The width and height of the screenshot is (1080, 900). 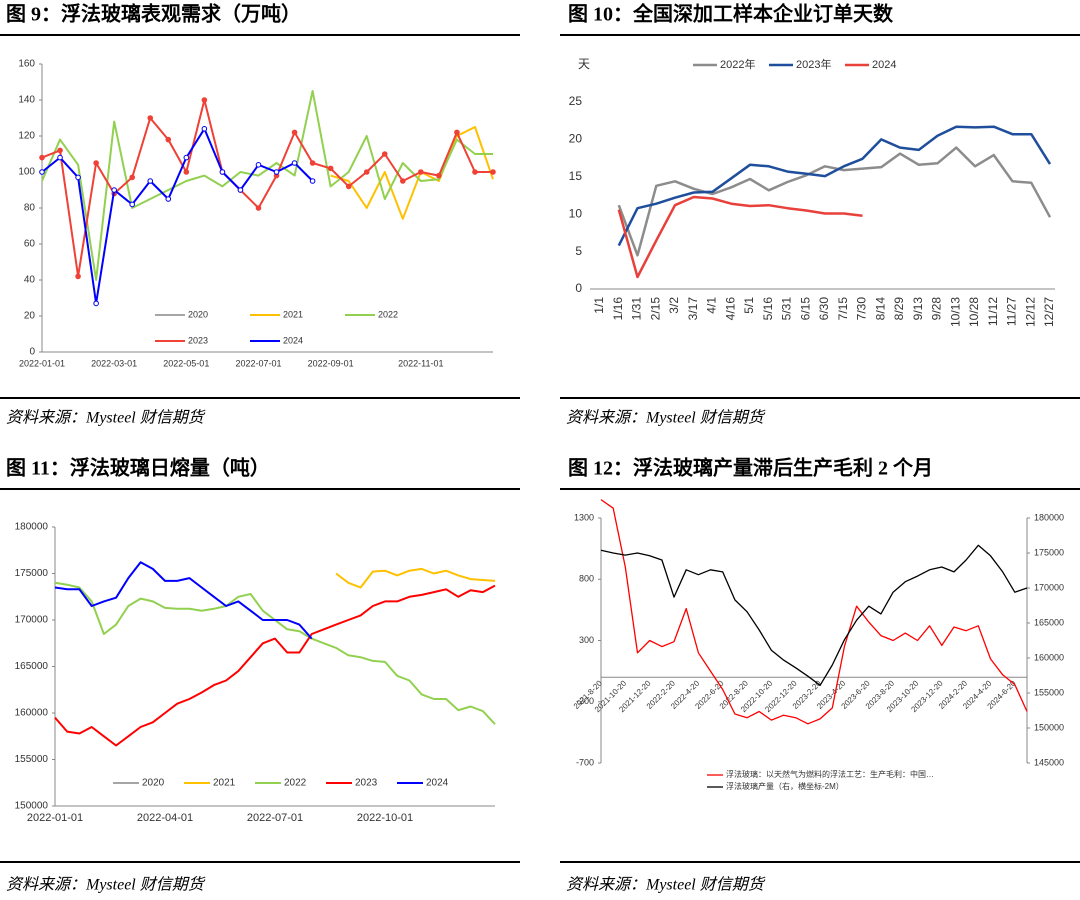 I want to click on x-tick-label: 12/12, so click(x=1030, y=312).